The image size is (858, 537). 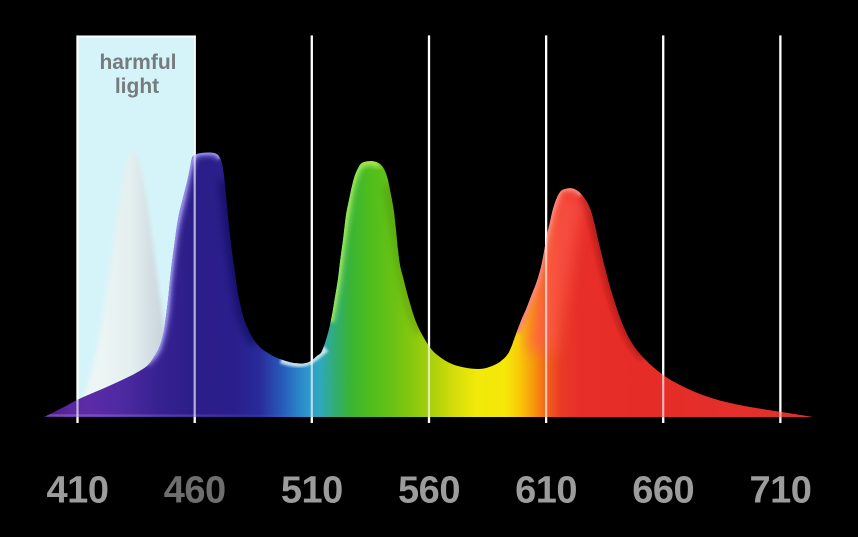 What do you see at coordinates (546, 490) in the screenshot?
I see `svg-text: 610` at bounding box center [546, 490].